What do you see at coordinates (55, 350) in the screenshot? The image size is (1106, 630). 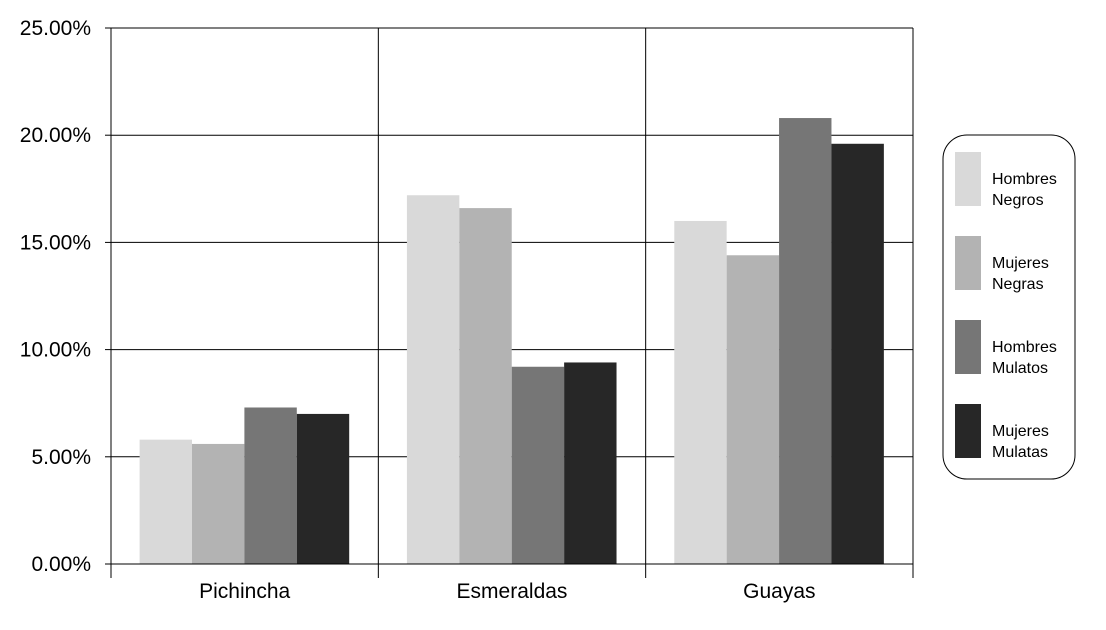 I see `y-tick-label: 10.00%` at bounding box center [55, 350].